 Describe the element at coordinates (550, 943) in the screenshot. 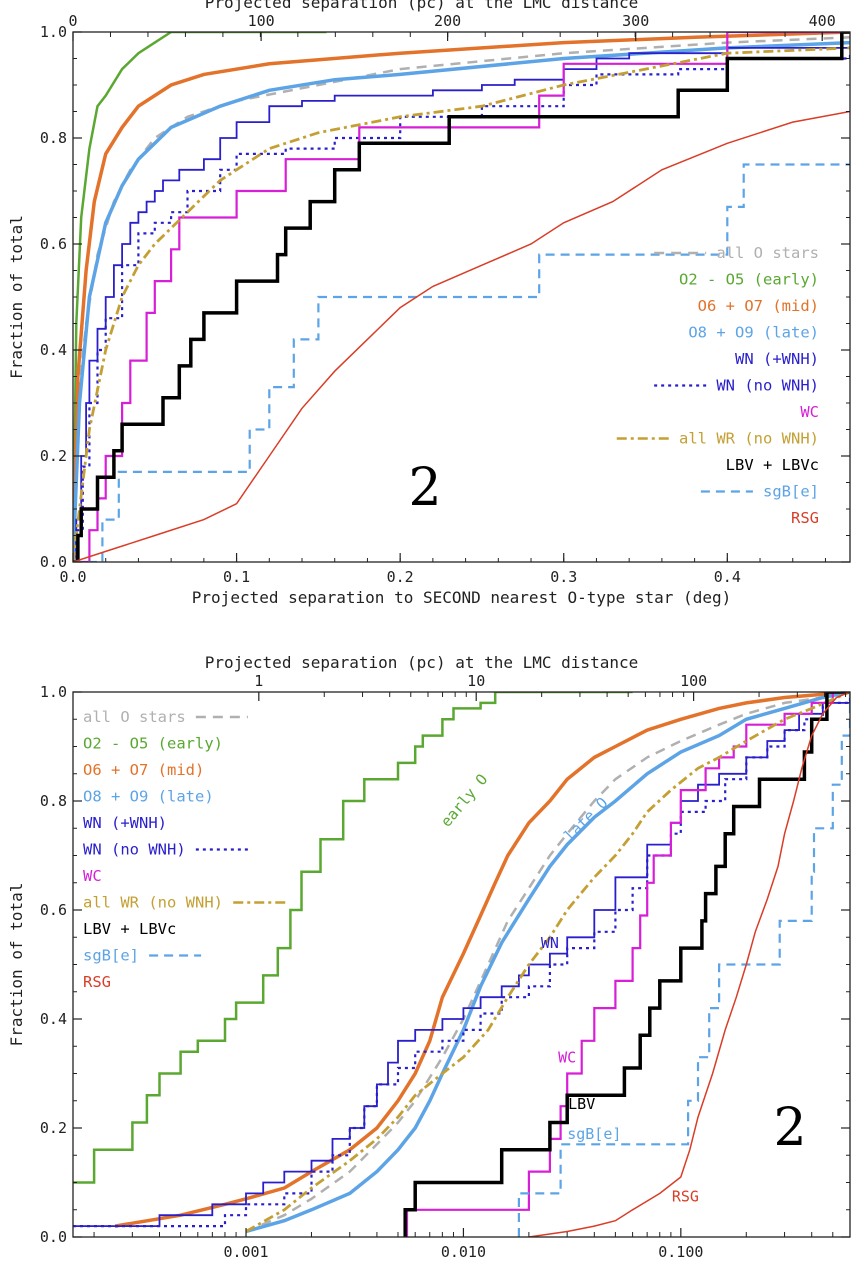

I see `annotation-wn: WN` at that location.